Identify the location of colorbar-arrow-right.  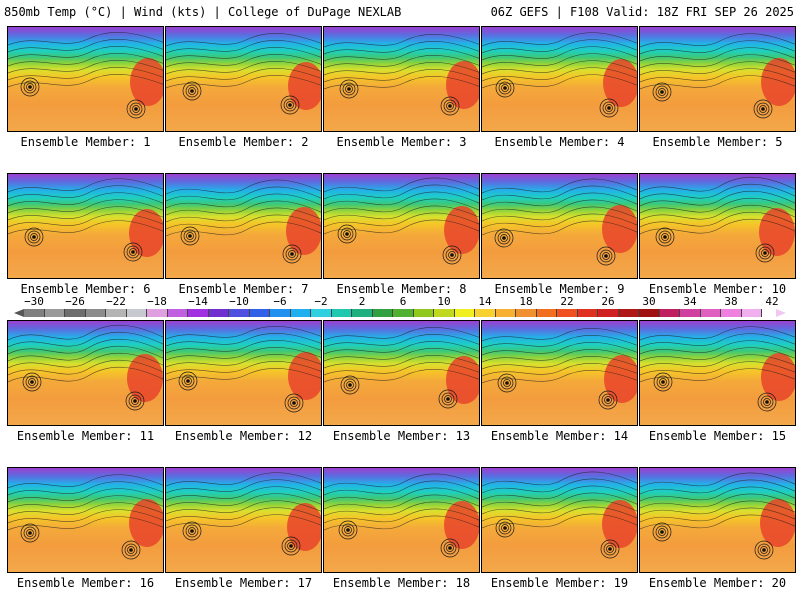
(781, 313).